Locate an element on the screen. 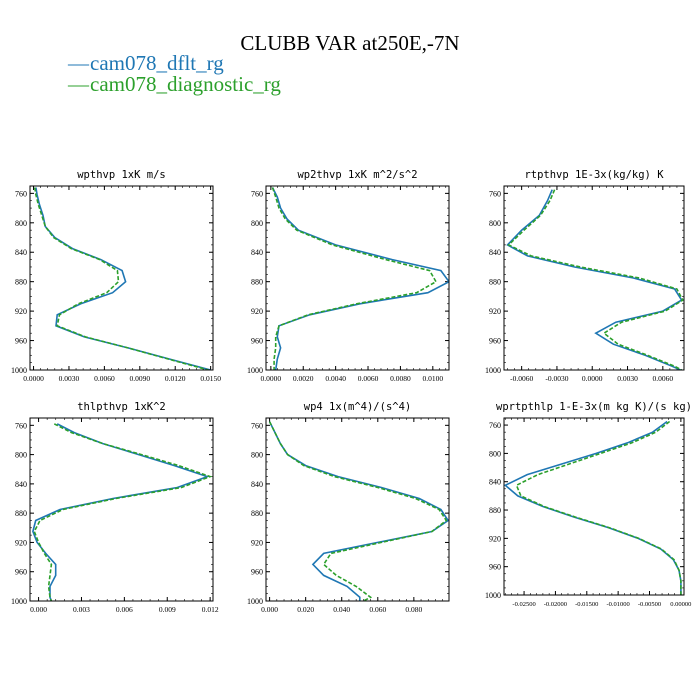 The image size is (700, 700). x-tick-label: 0.012 is located at coordinates (210, 609).